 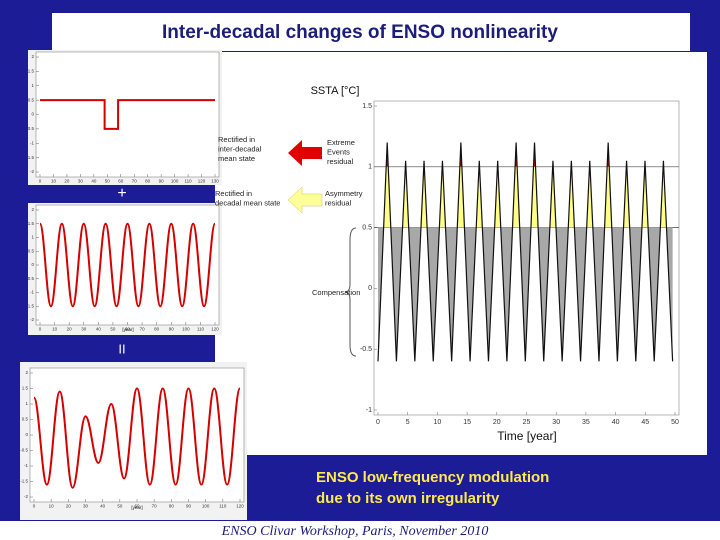 I want to click on annotation: Events, so click(x=338, y=151).